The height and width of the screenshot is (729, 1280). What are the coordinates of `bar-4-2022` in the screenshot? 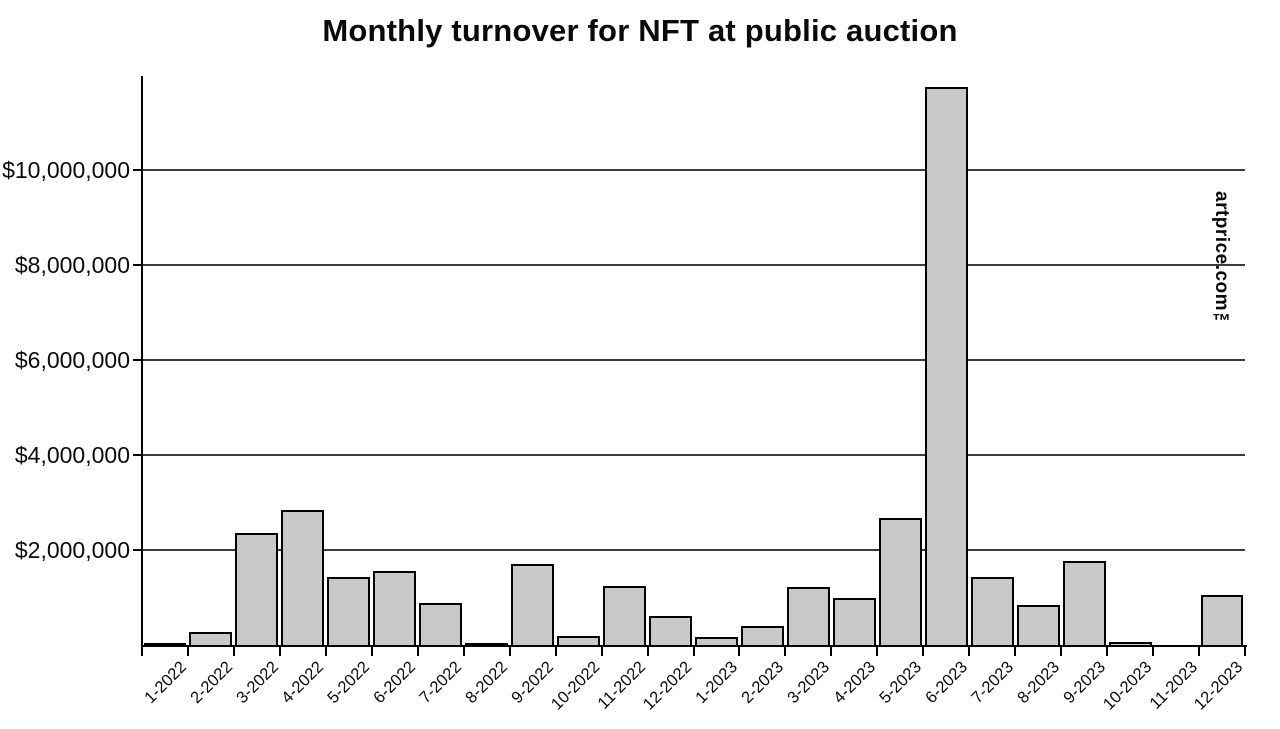 It's located at (303, 578).